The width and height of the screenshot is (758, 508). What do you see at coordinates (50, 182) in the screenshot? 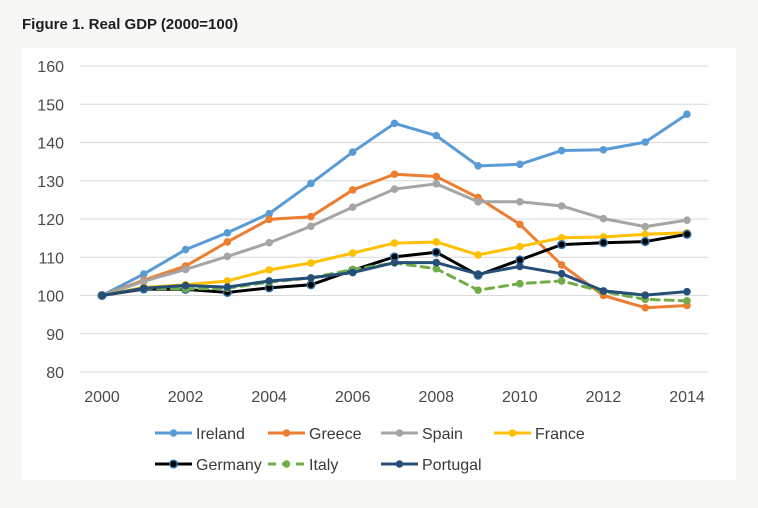
I see `y-tick-label: 130` at bounding box center [50, 182].